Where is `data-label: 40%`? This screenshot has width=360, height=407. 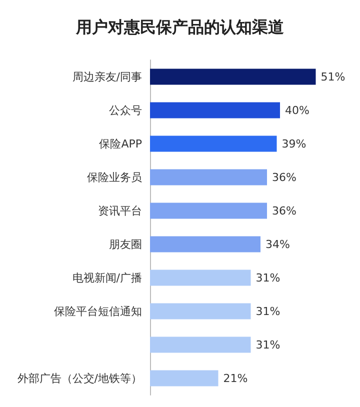 data-label: 40% is located at coordinates (297, 110).